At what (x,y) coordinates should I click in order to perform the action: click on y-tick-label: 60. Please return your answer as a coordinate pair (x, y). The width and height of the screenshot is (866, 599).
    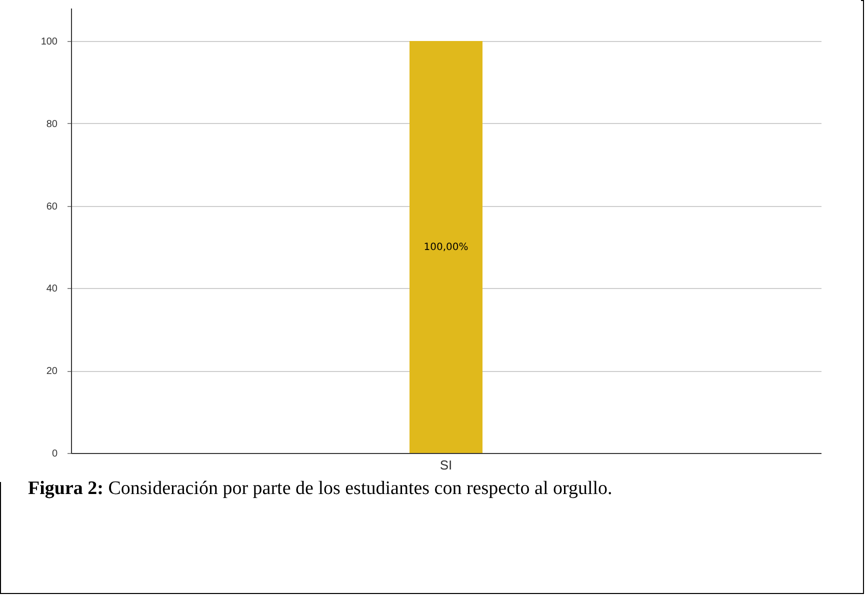
    Looking at the image, I should click on (52, 206).